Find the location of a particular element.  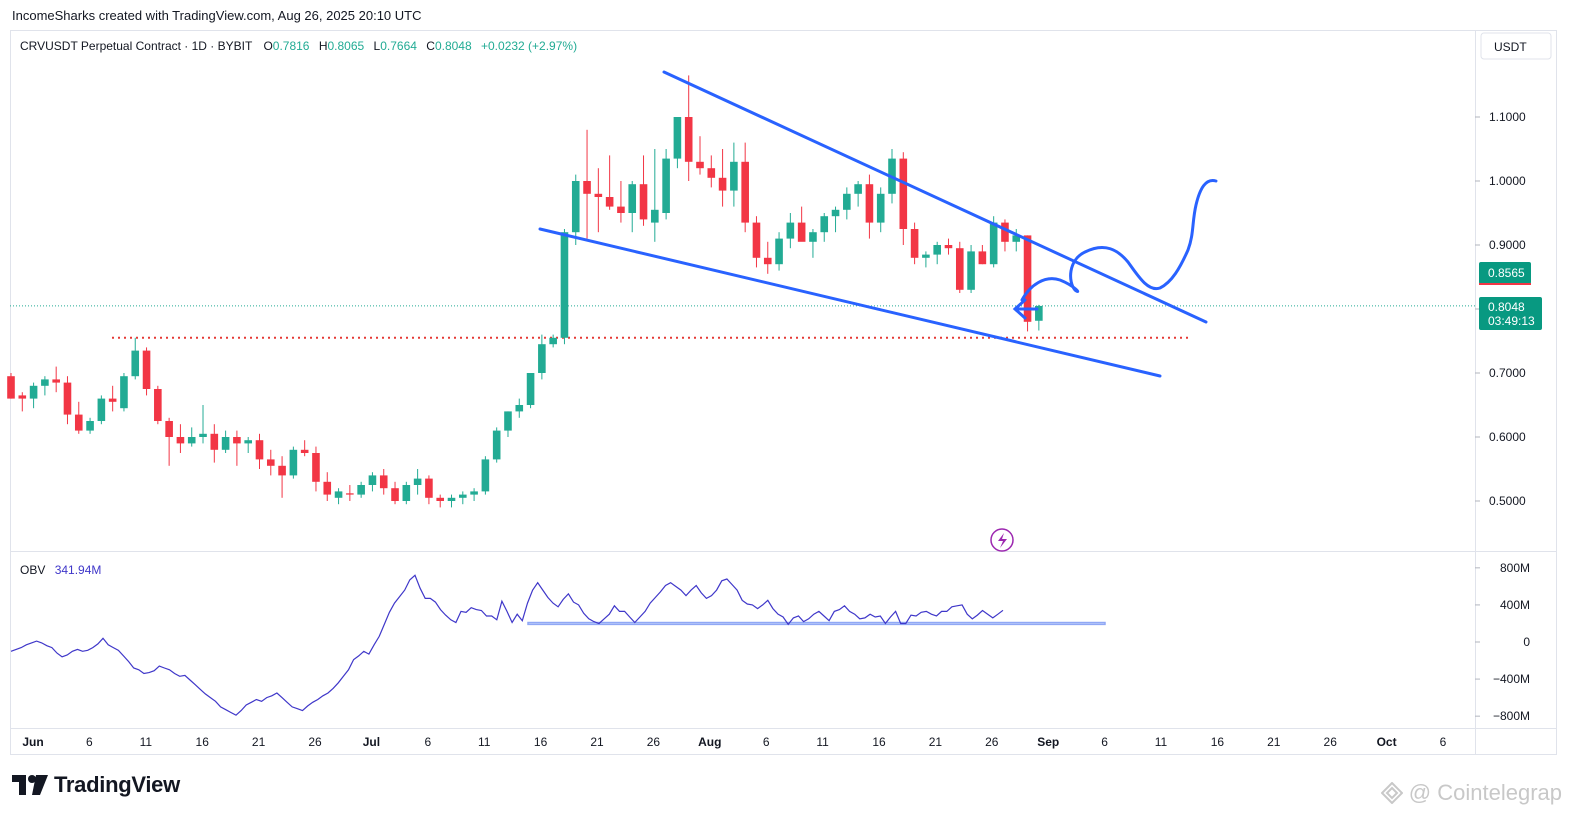

currency-button: USDT is located at coordinates (1516, 46).